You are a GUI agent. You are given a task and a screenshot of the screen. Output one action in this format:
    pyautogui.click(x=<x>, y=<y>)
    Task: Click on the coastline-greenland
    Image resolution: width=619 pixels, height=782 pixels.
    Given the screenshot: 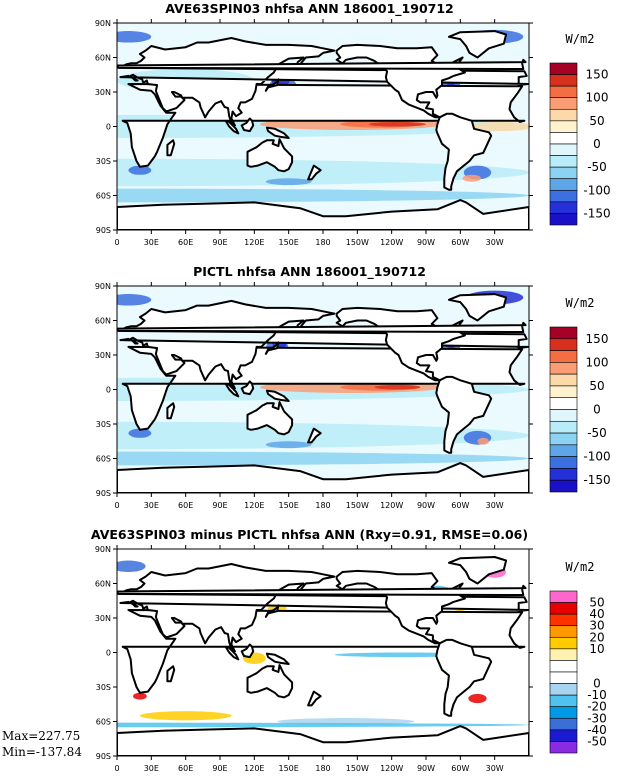 What is the action you would take?
    pyautogui.click(x=477, y=44)
    